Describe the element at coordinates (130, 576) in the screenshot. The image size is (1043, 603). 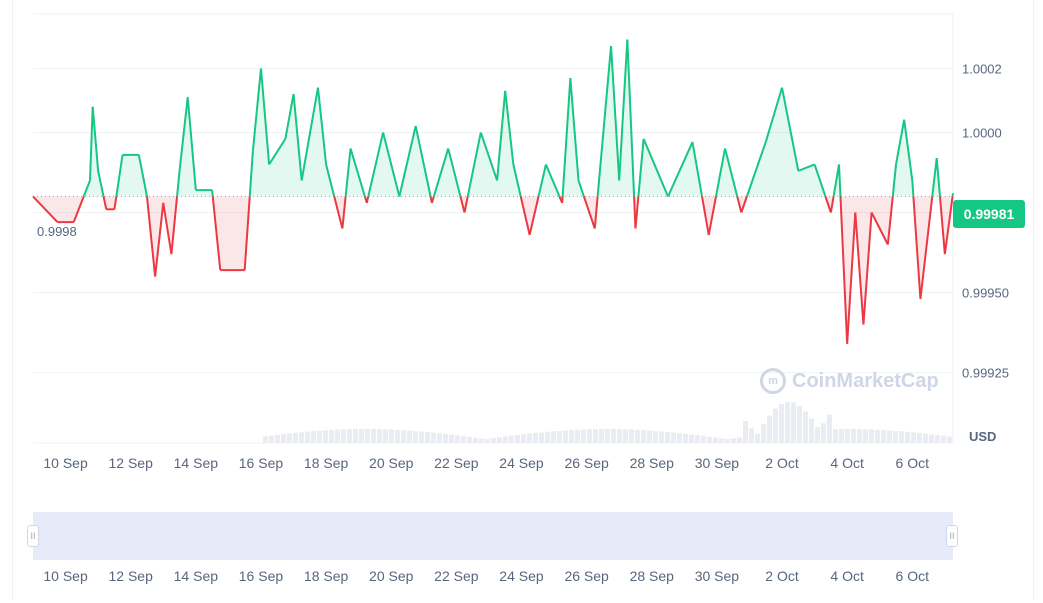
I see `navigator-tick-label: 12 Sep` at that location.